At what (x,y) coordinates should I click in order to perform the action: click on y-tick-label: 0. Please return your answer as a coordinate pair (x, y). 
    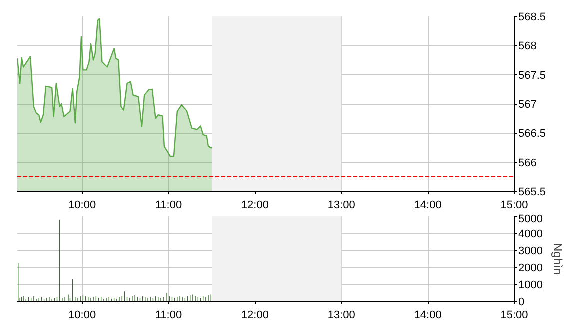
    Looking at the image, I should click on (521, 302).